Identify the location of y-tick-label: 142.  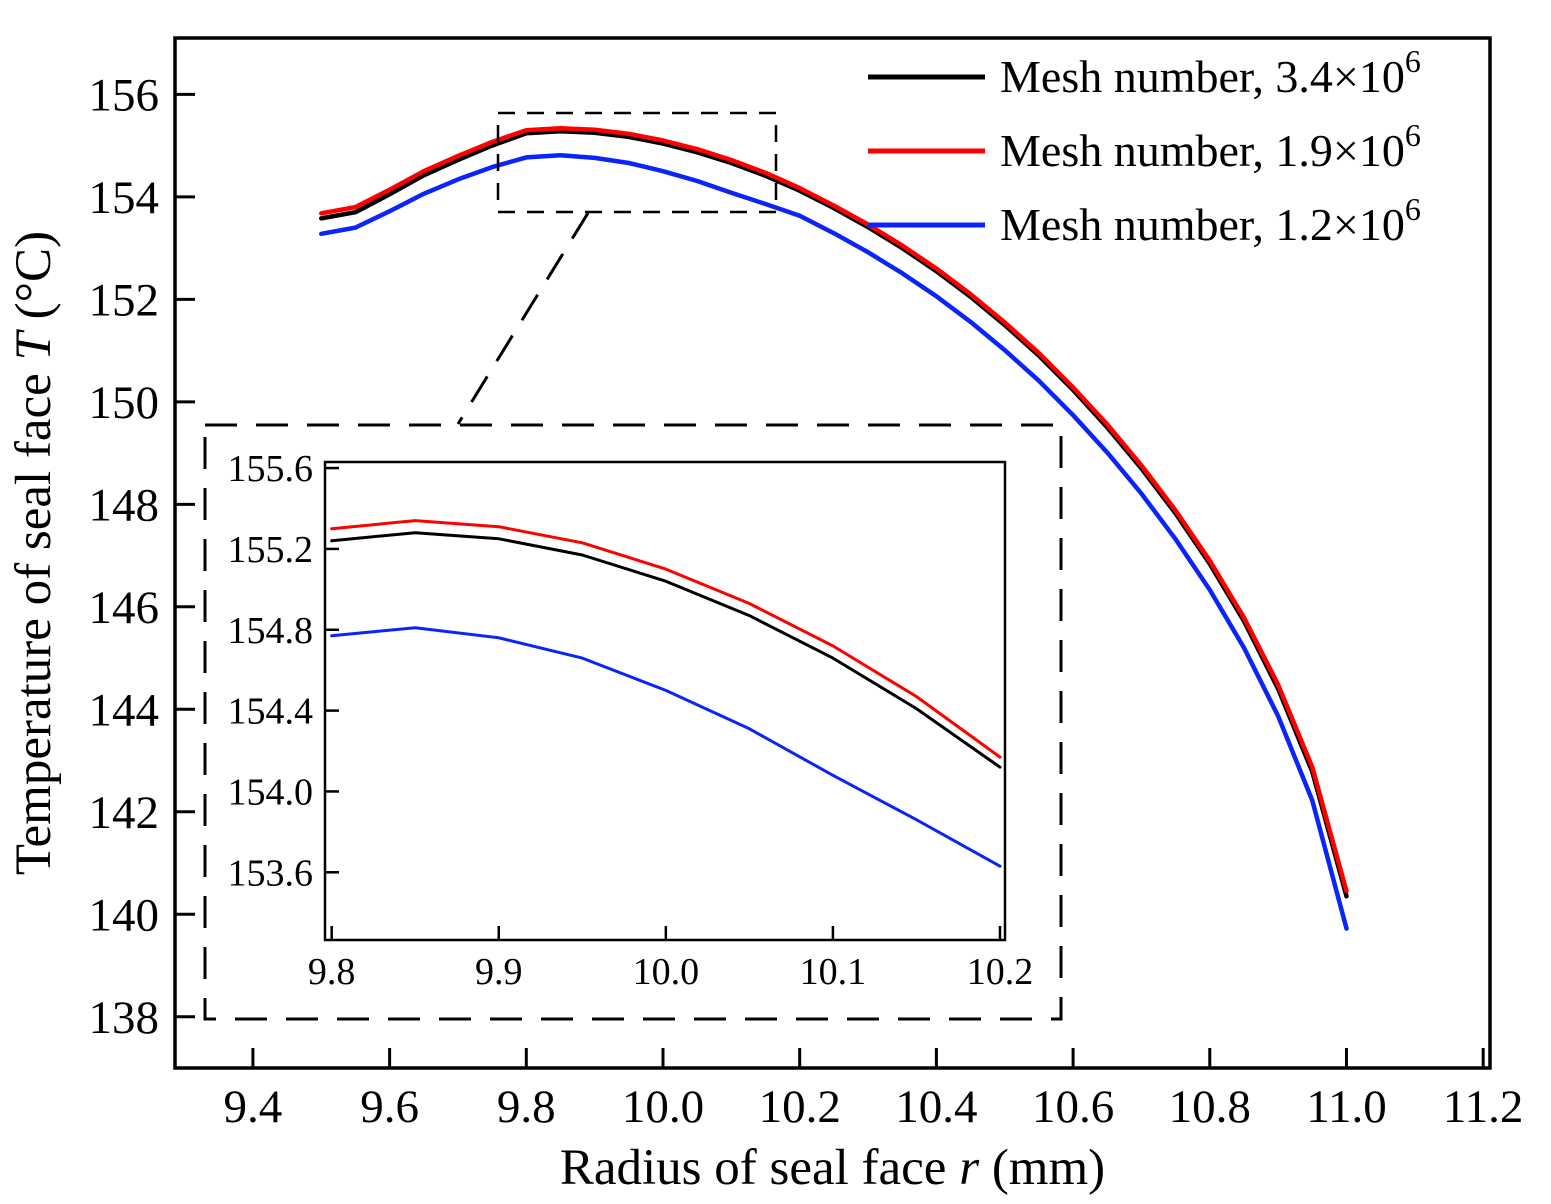
(124, 813).